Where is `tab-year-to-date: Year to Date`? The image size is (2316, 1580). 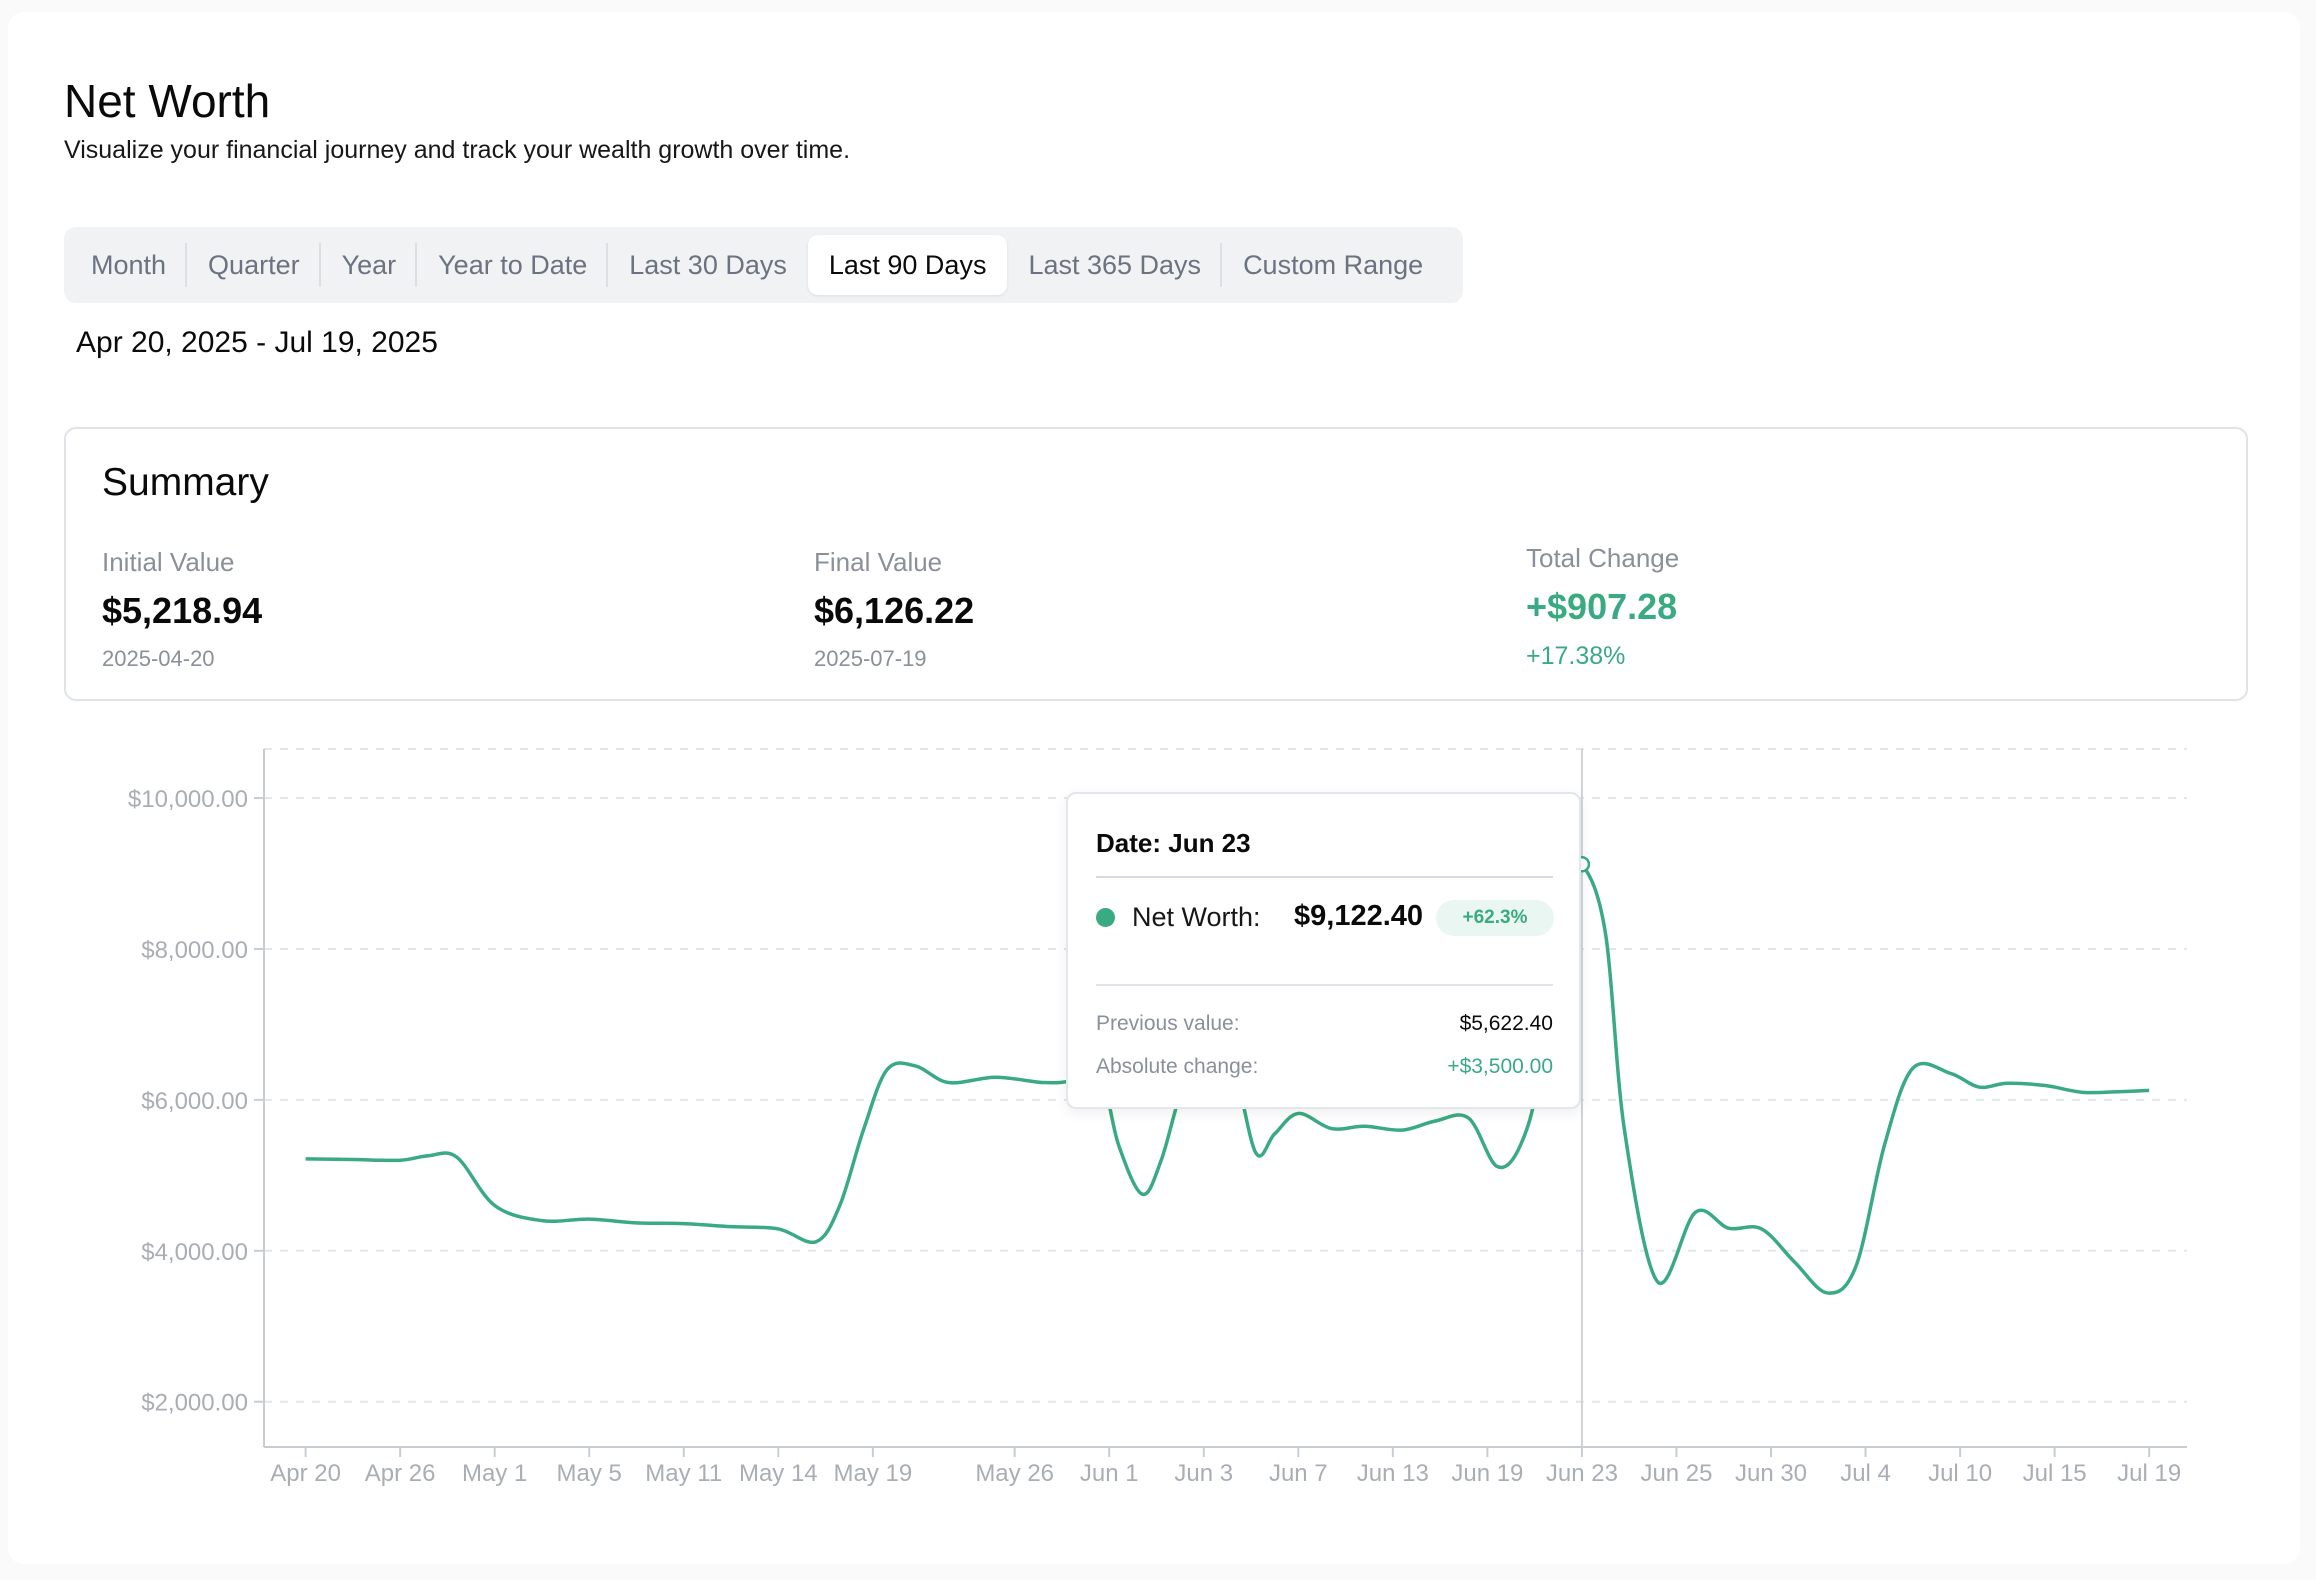
tab-year-to-date: Year to Date is located at coordinates (513, 265).